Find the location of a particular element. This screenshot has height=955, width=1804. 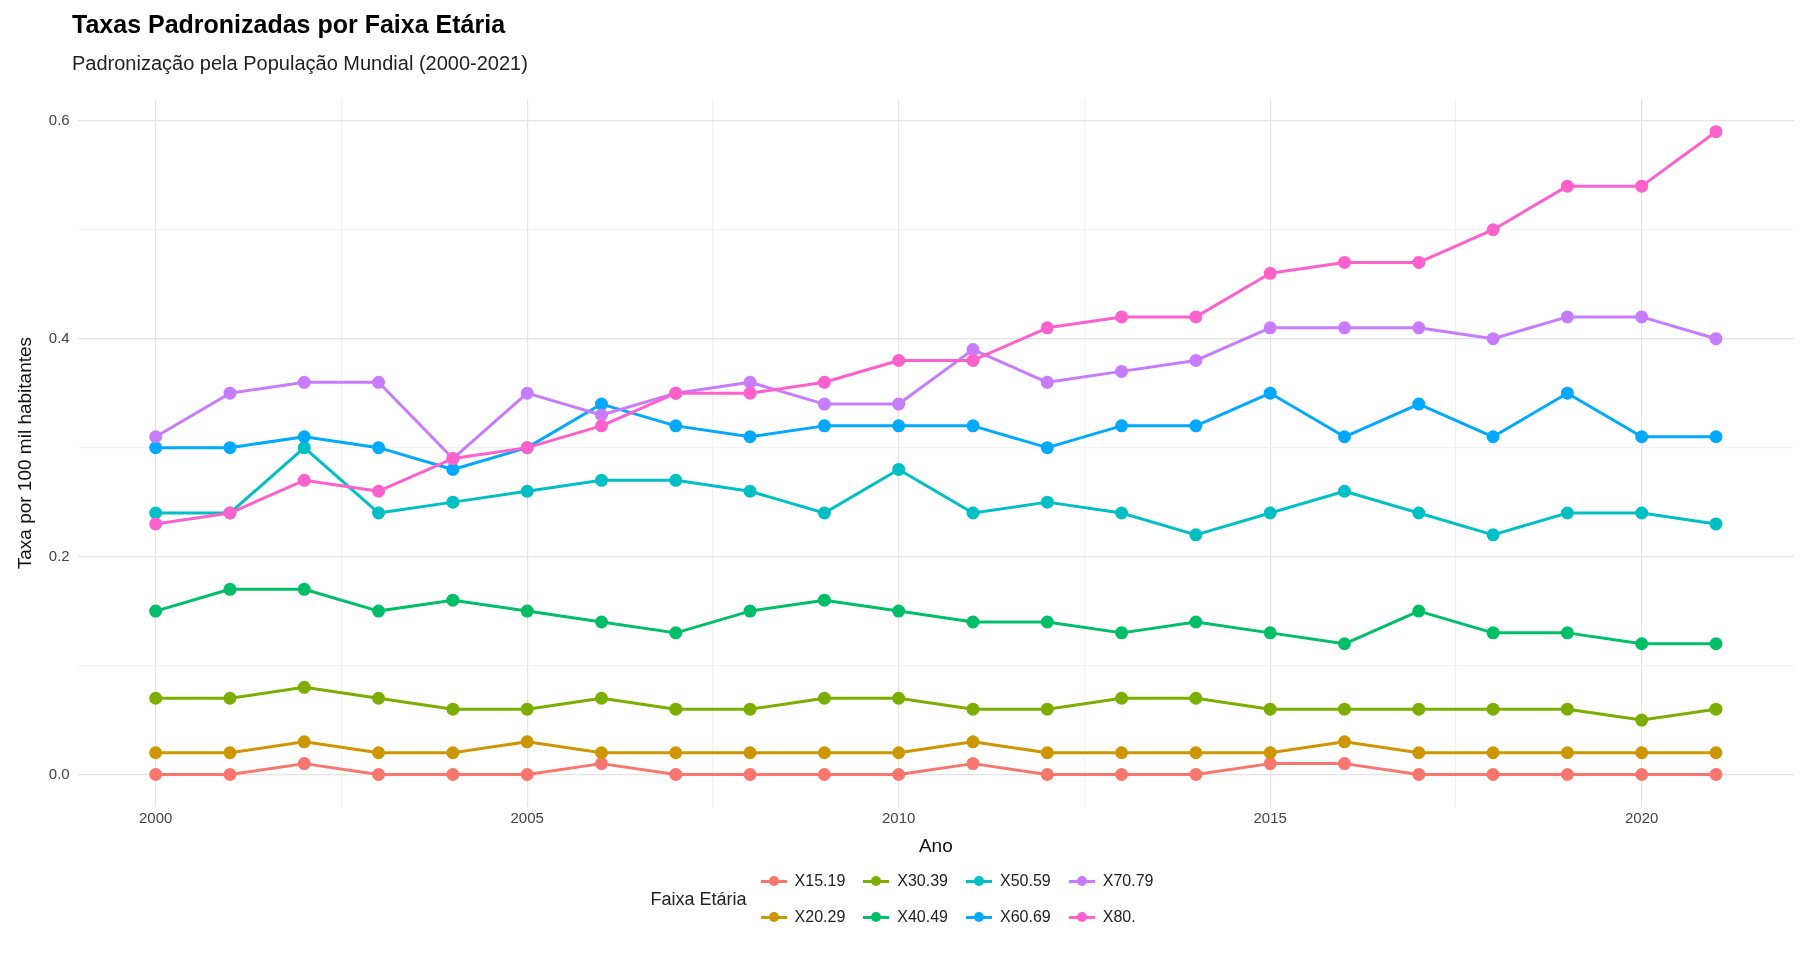

x-axis-title: Ano is located at coordinates (935, 845).